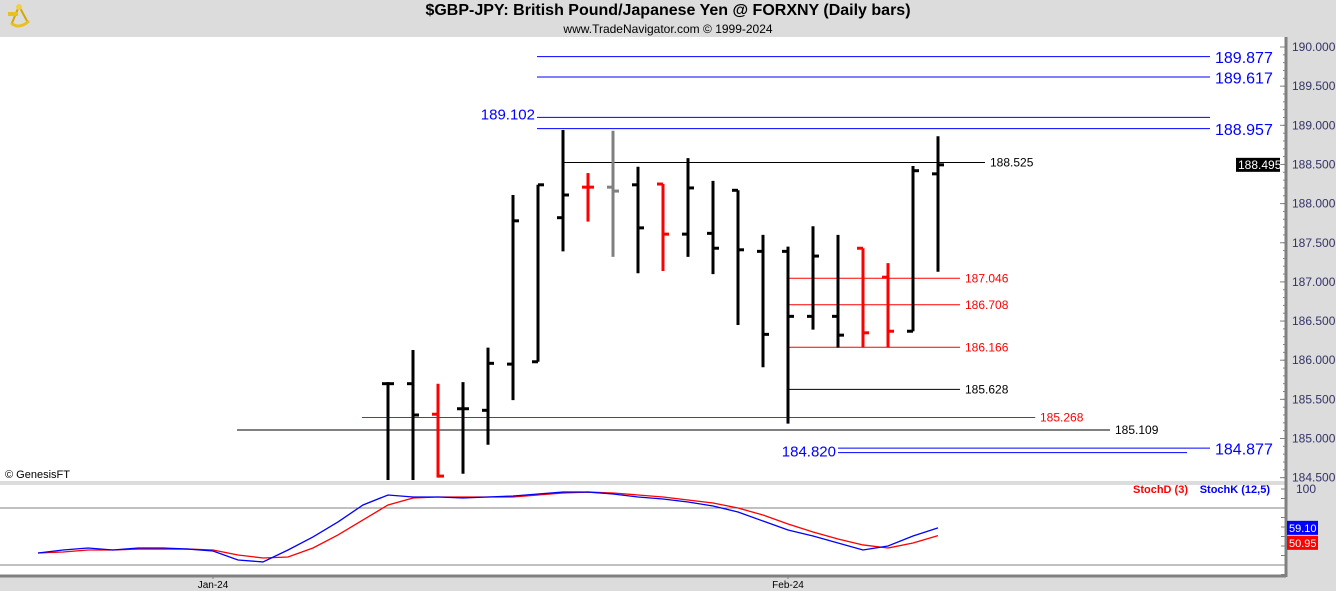 The width and height of the screenshot is (1336, 591). I want to click on y-tick-label: 190.000, so click(1314, 47).